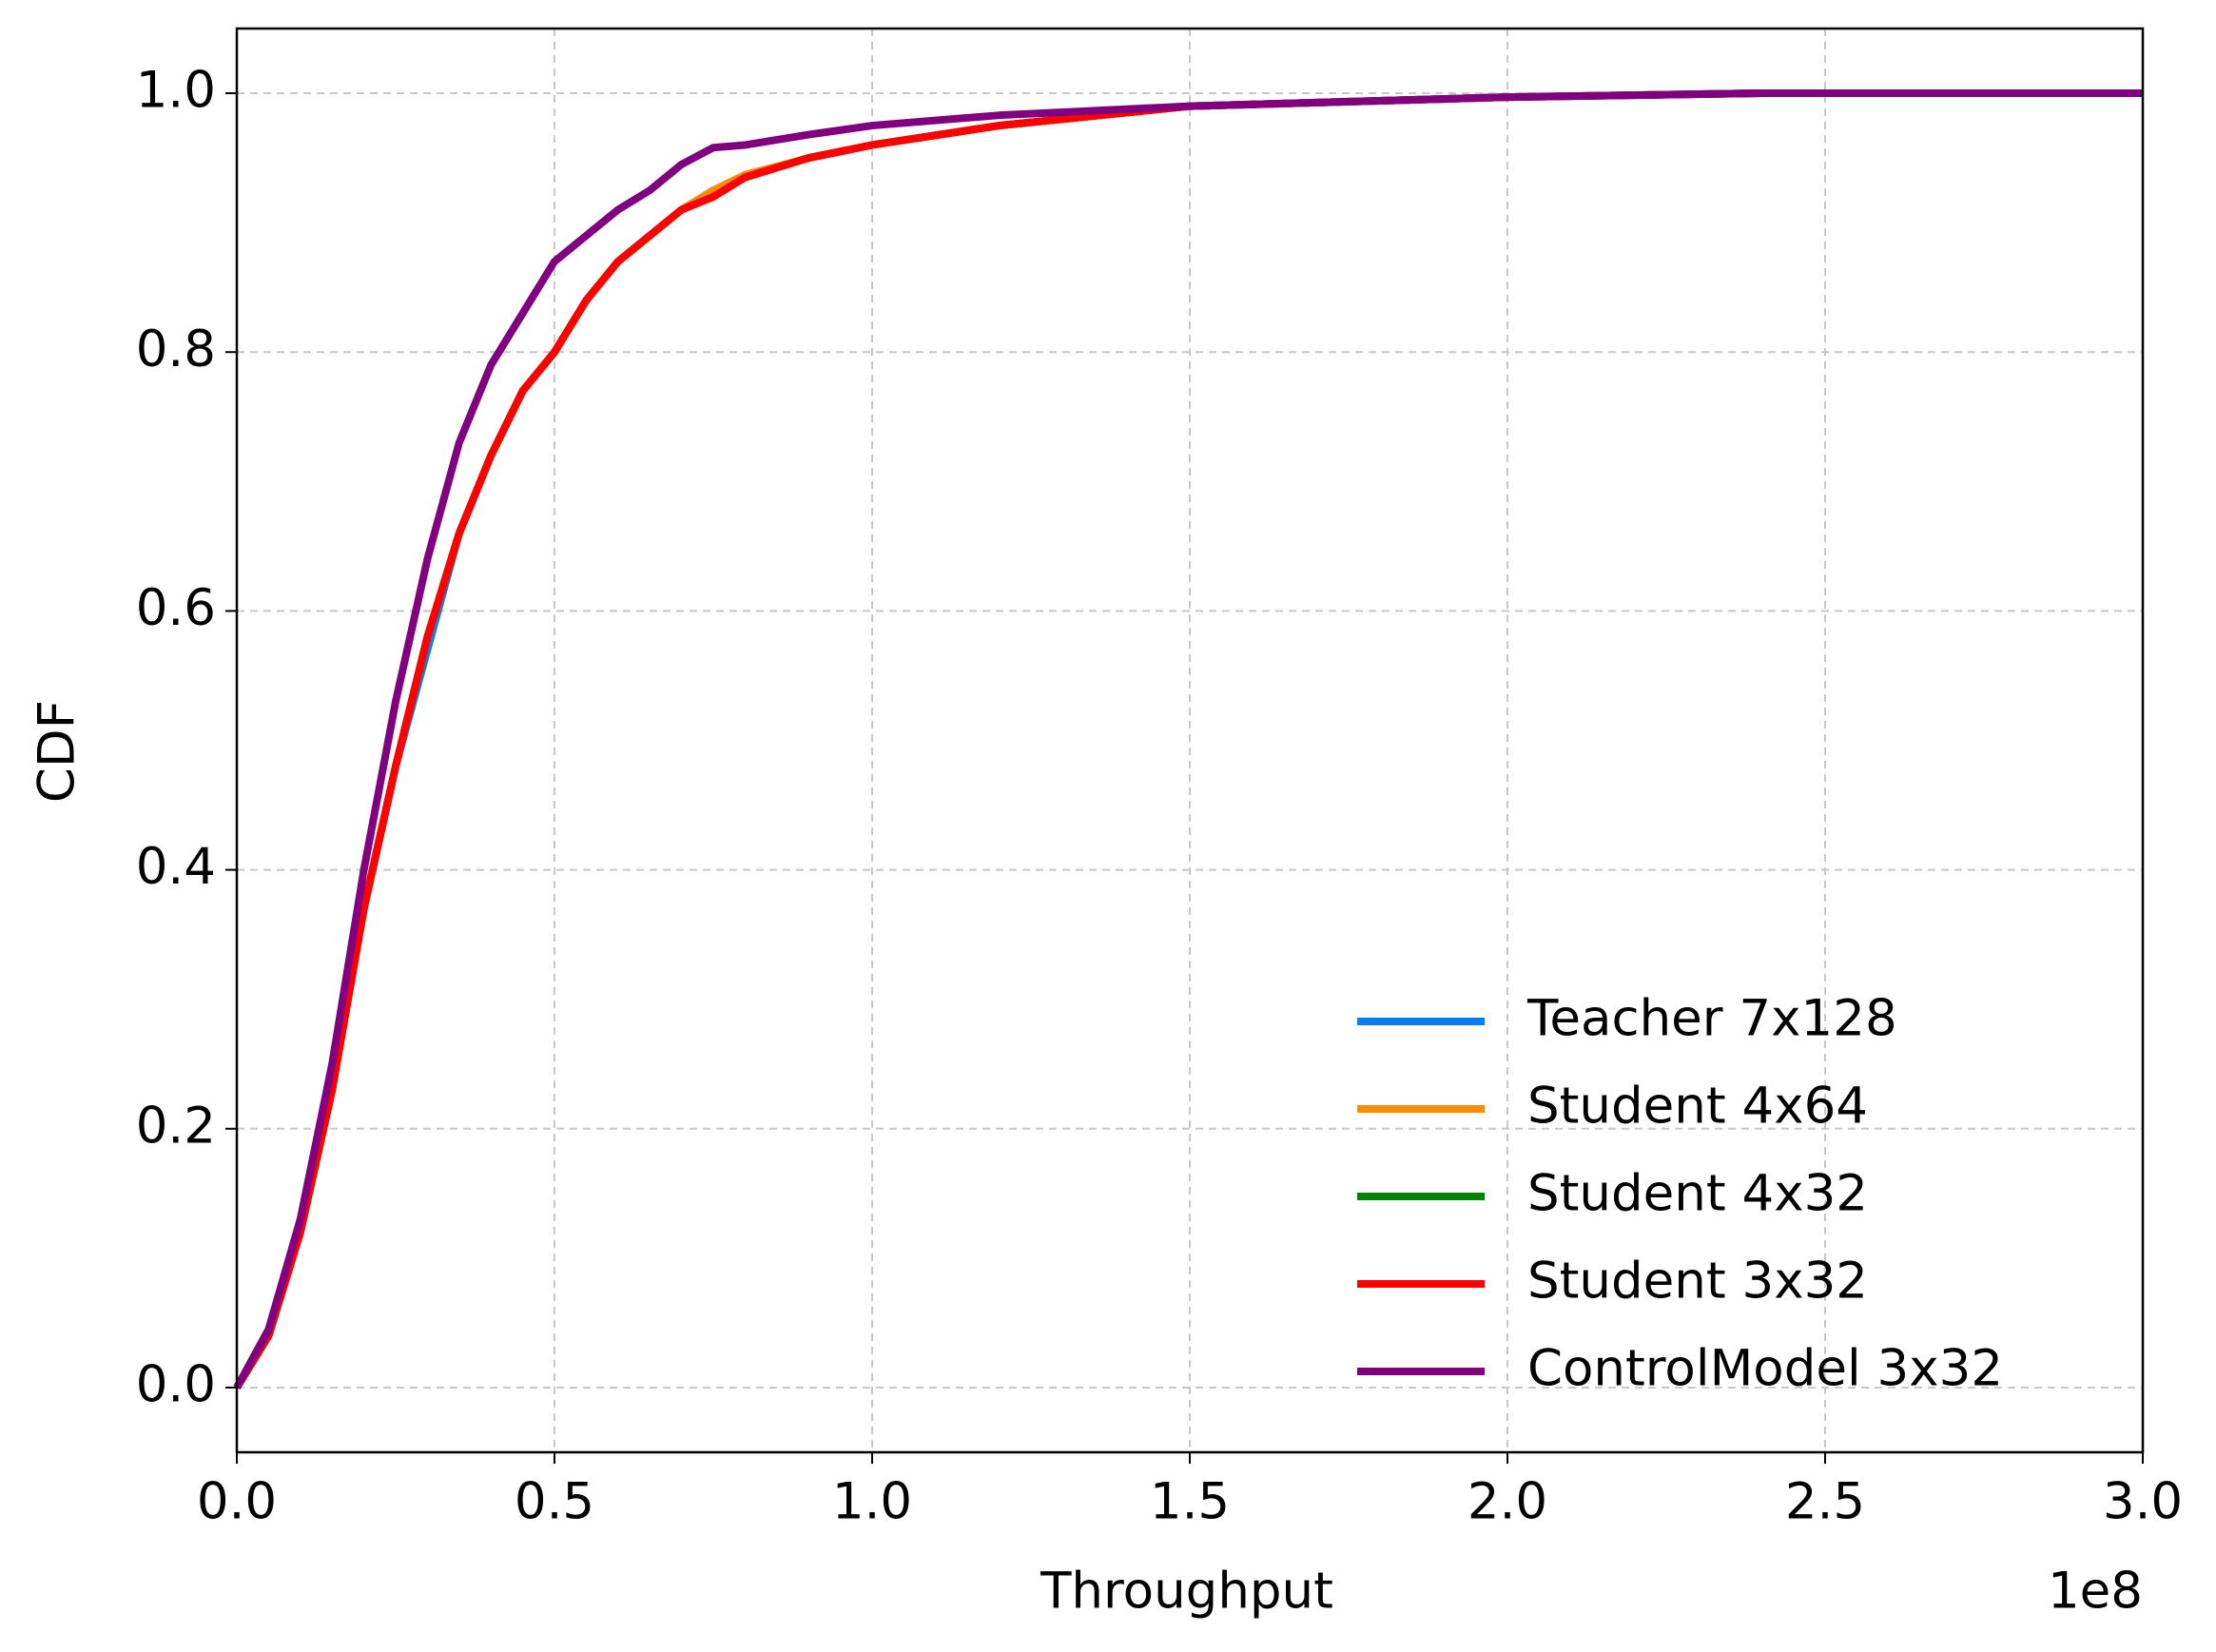 This screenshot has width=2216, height=1652. Describe the element at coordinates (176, 350) in the screenshot. I see `y-tick-label: 0.8` at that location.